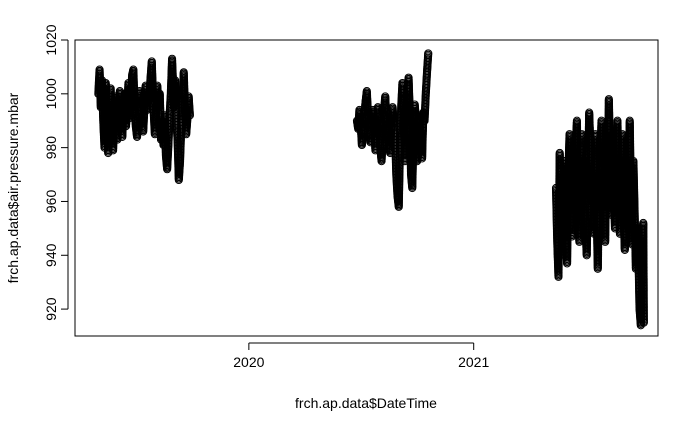 The width and height of the screenshot is (700, 437). What do you see at coordinates (473, 362) in the screenshot?
I see `x-tick-label: 2021` at bounding box center [473, 362].